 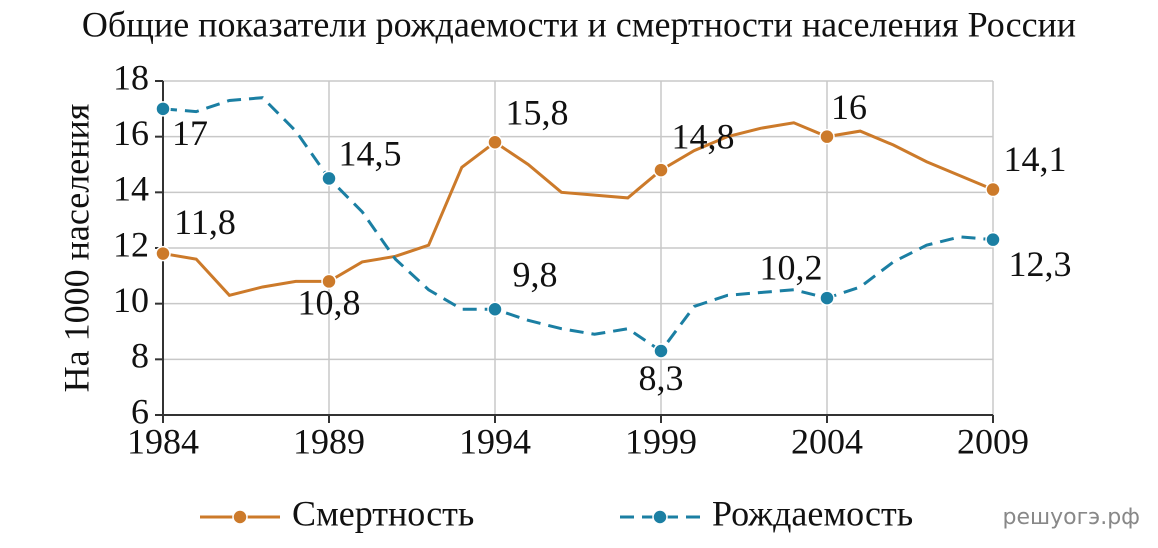 What do you see at coordinates (329, 303) in the screenshot?
I see `data-label: 10,8` at bounding box center [329, 303].